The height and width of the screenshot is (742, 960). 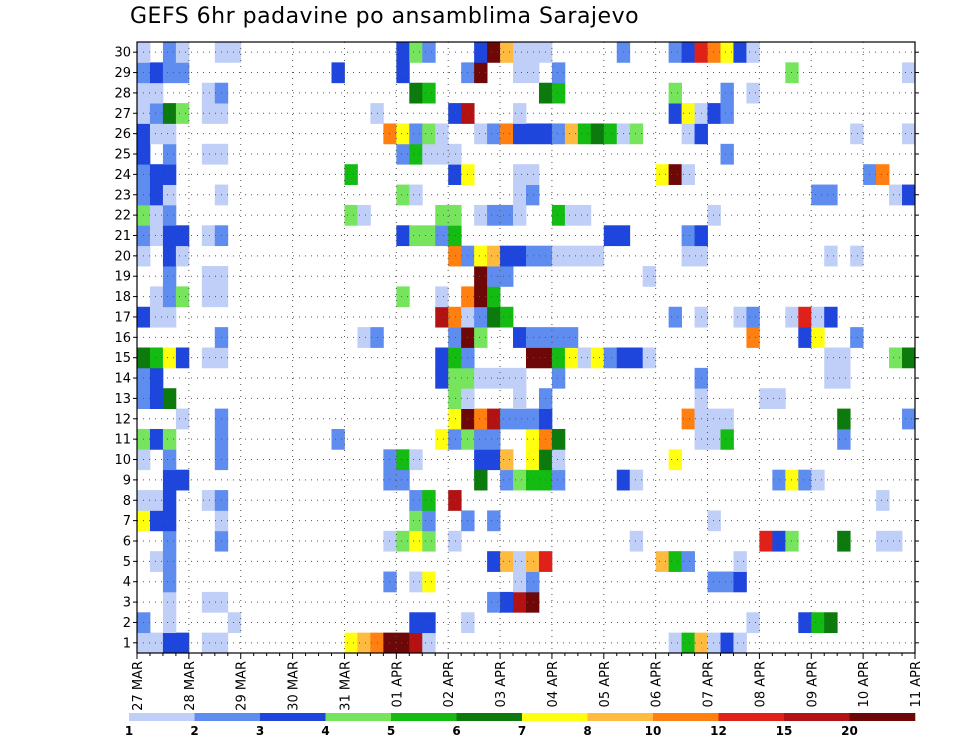 I want to click on colorbar-label: 7, so click(x=522, y=731).